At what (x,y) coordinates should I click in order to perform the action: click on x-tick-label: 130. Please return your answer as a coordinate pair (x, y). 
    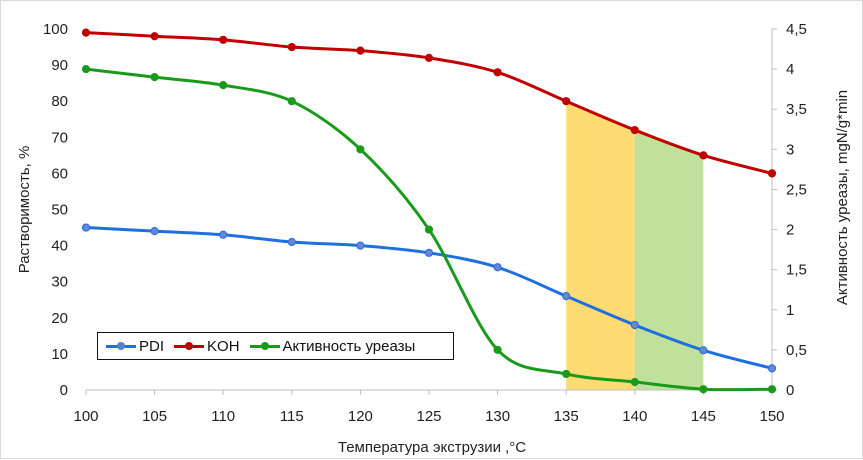
    Looking at the image, I should click on (497, 416).